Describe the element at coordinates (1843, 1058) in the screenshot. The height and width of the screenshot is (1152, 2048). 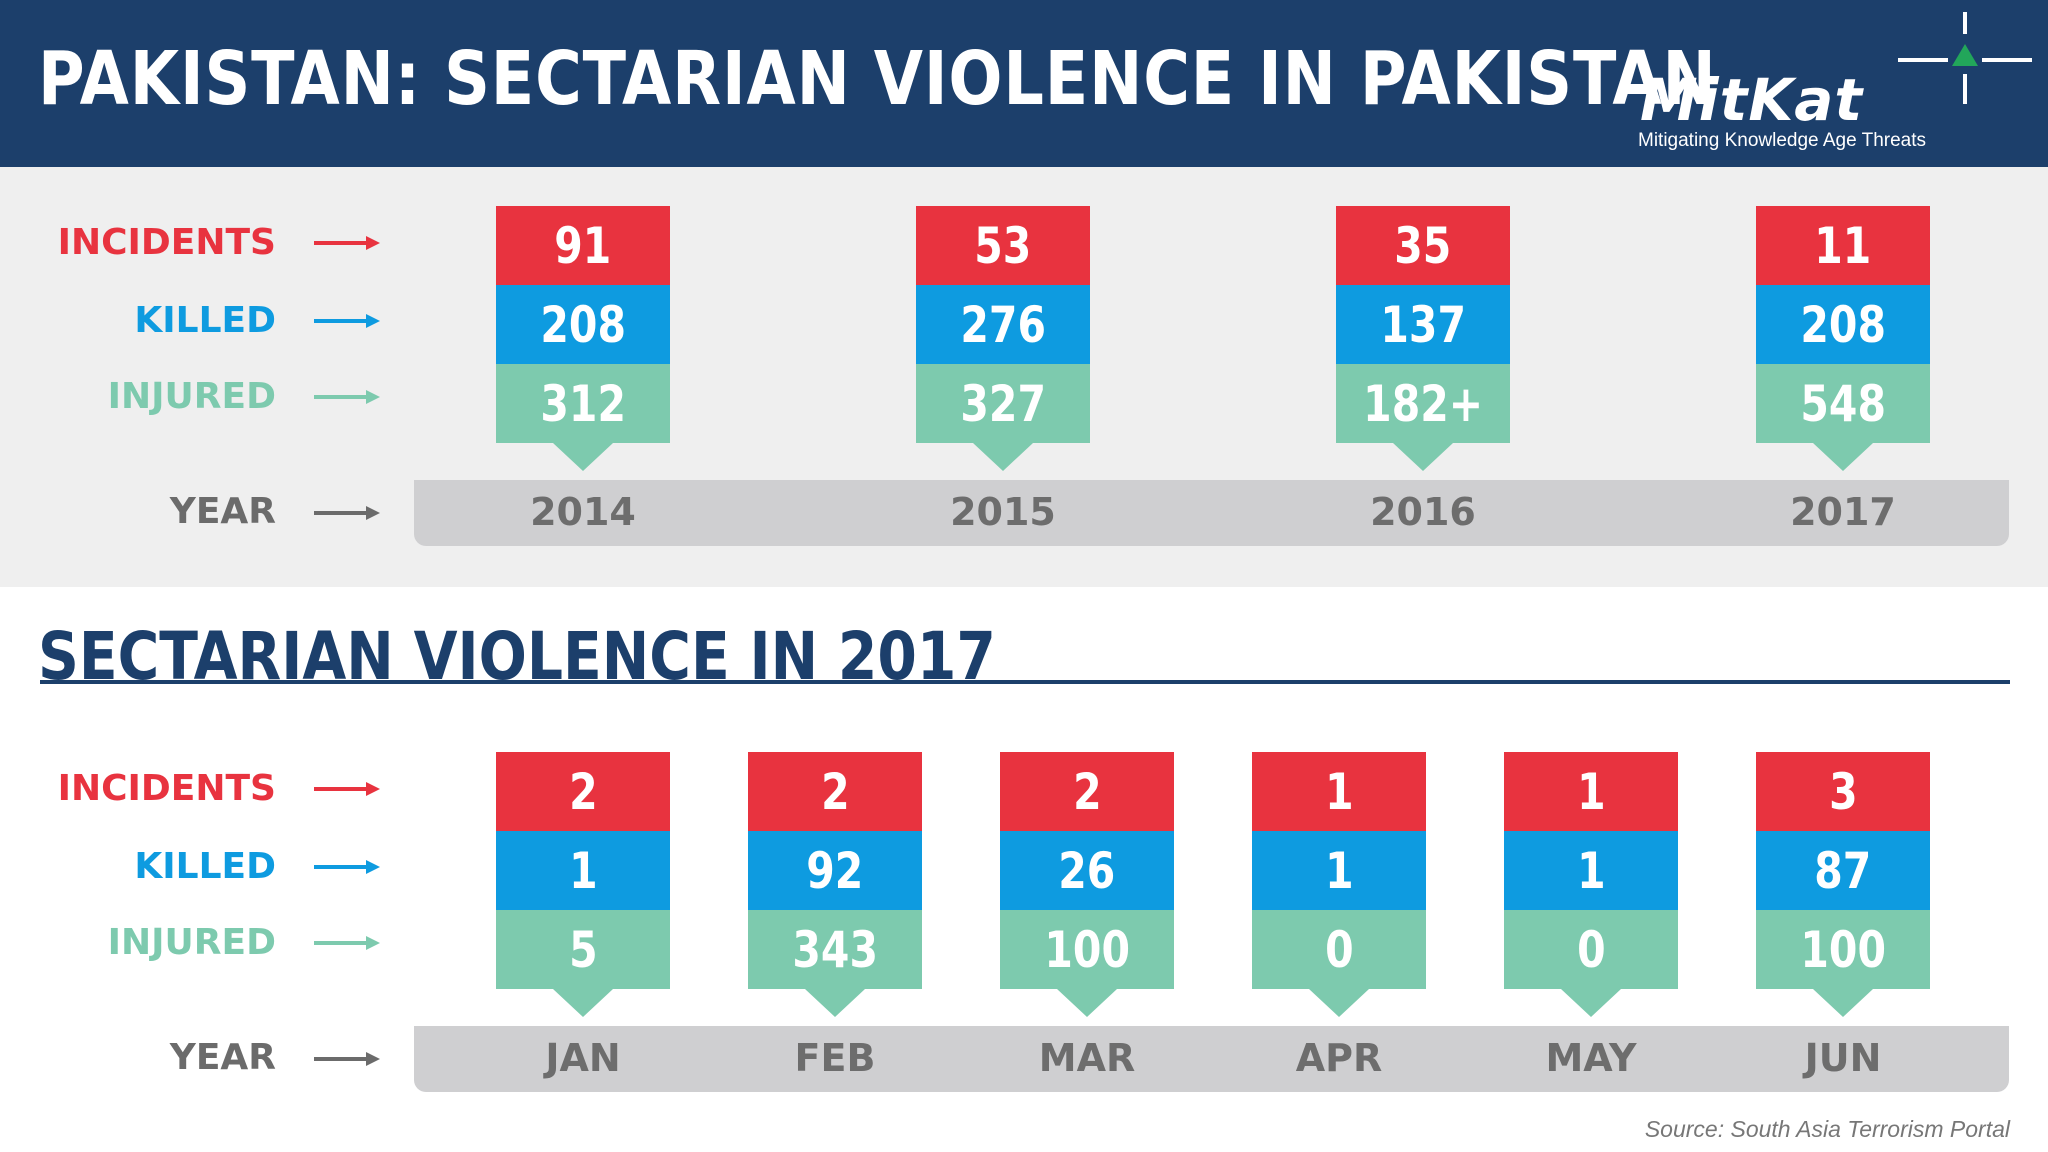
I see `period-tick-label: JUN` at that location.